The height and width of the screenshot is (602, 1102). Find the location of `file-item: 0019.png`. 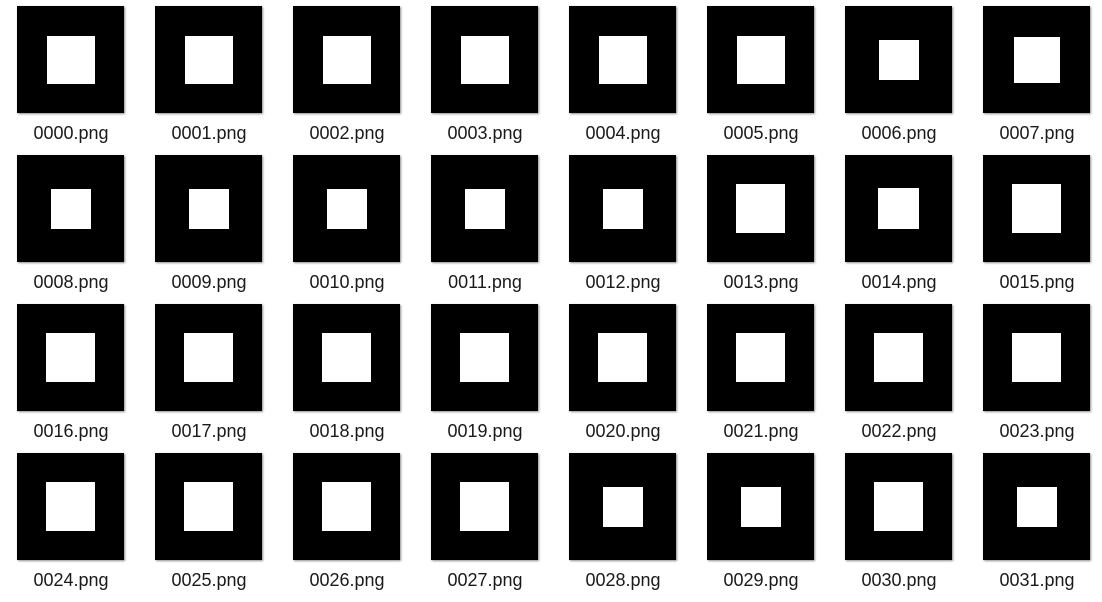

file-item: 0019.png is located at coordinates (485, 378).